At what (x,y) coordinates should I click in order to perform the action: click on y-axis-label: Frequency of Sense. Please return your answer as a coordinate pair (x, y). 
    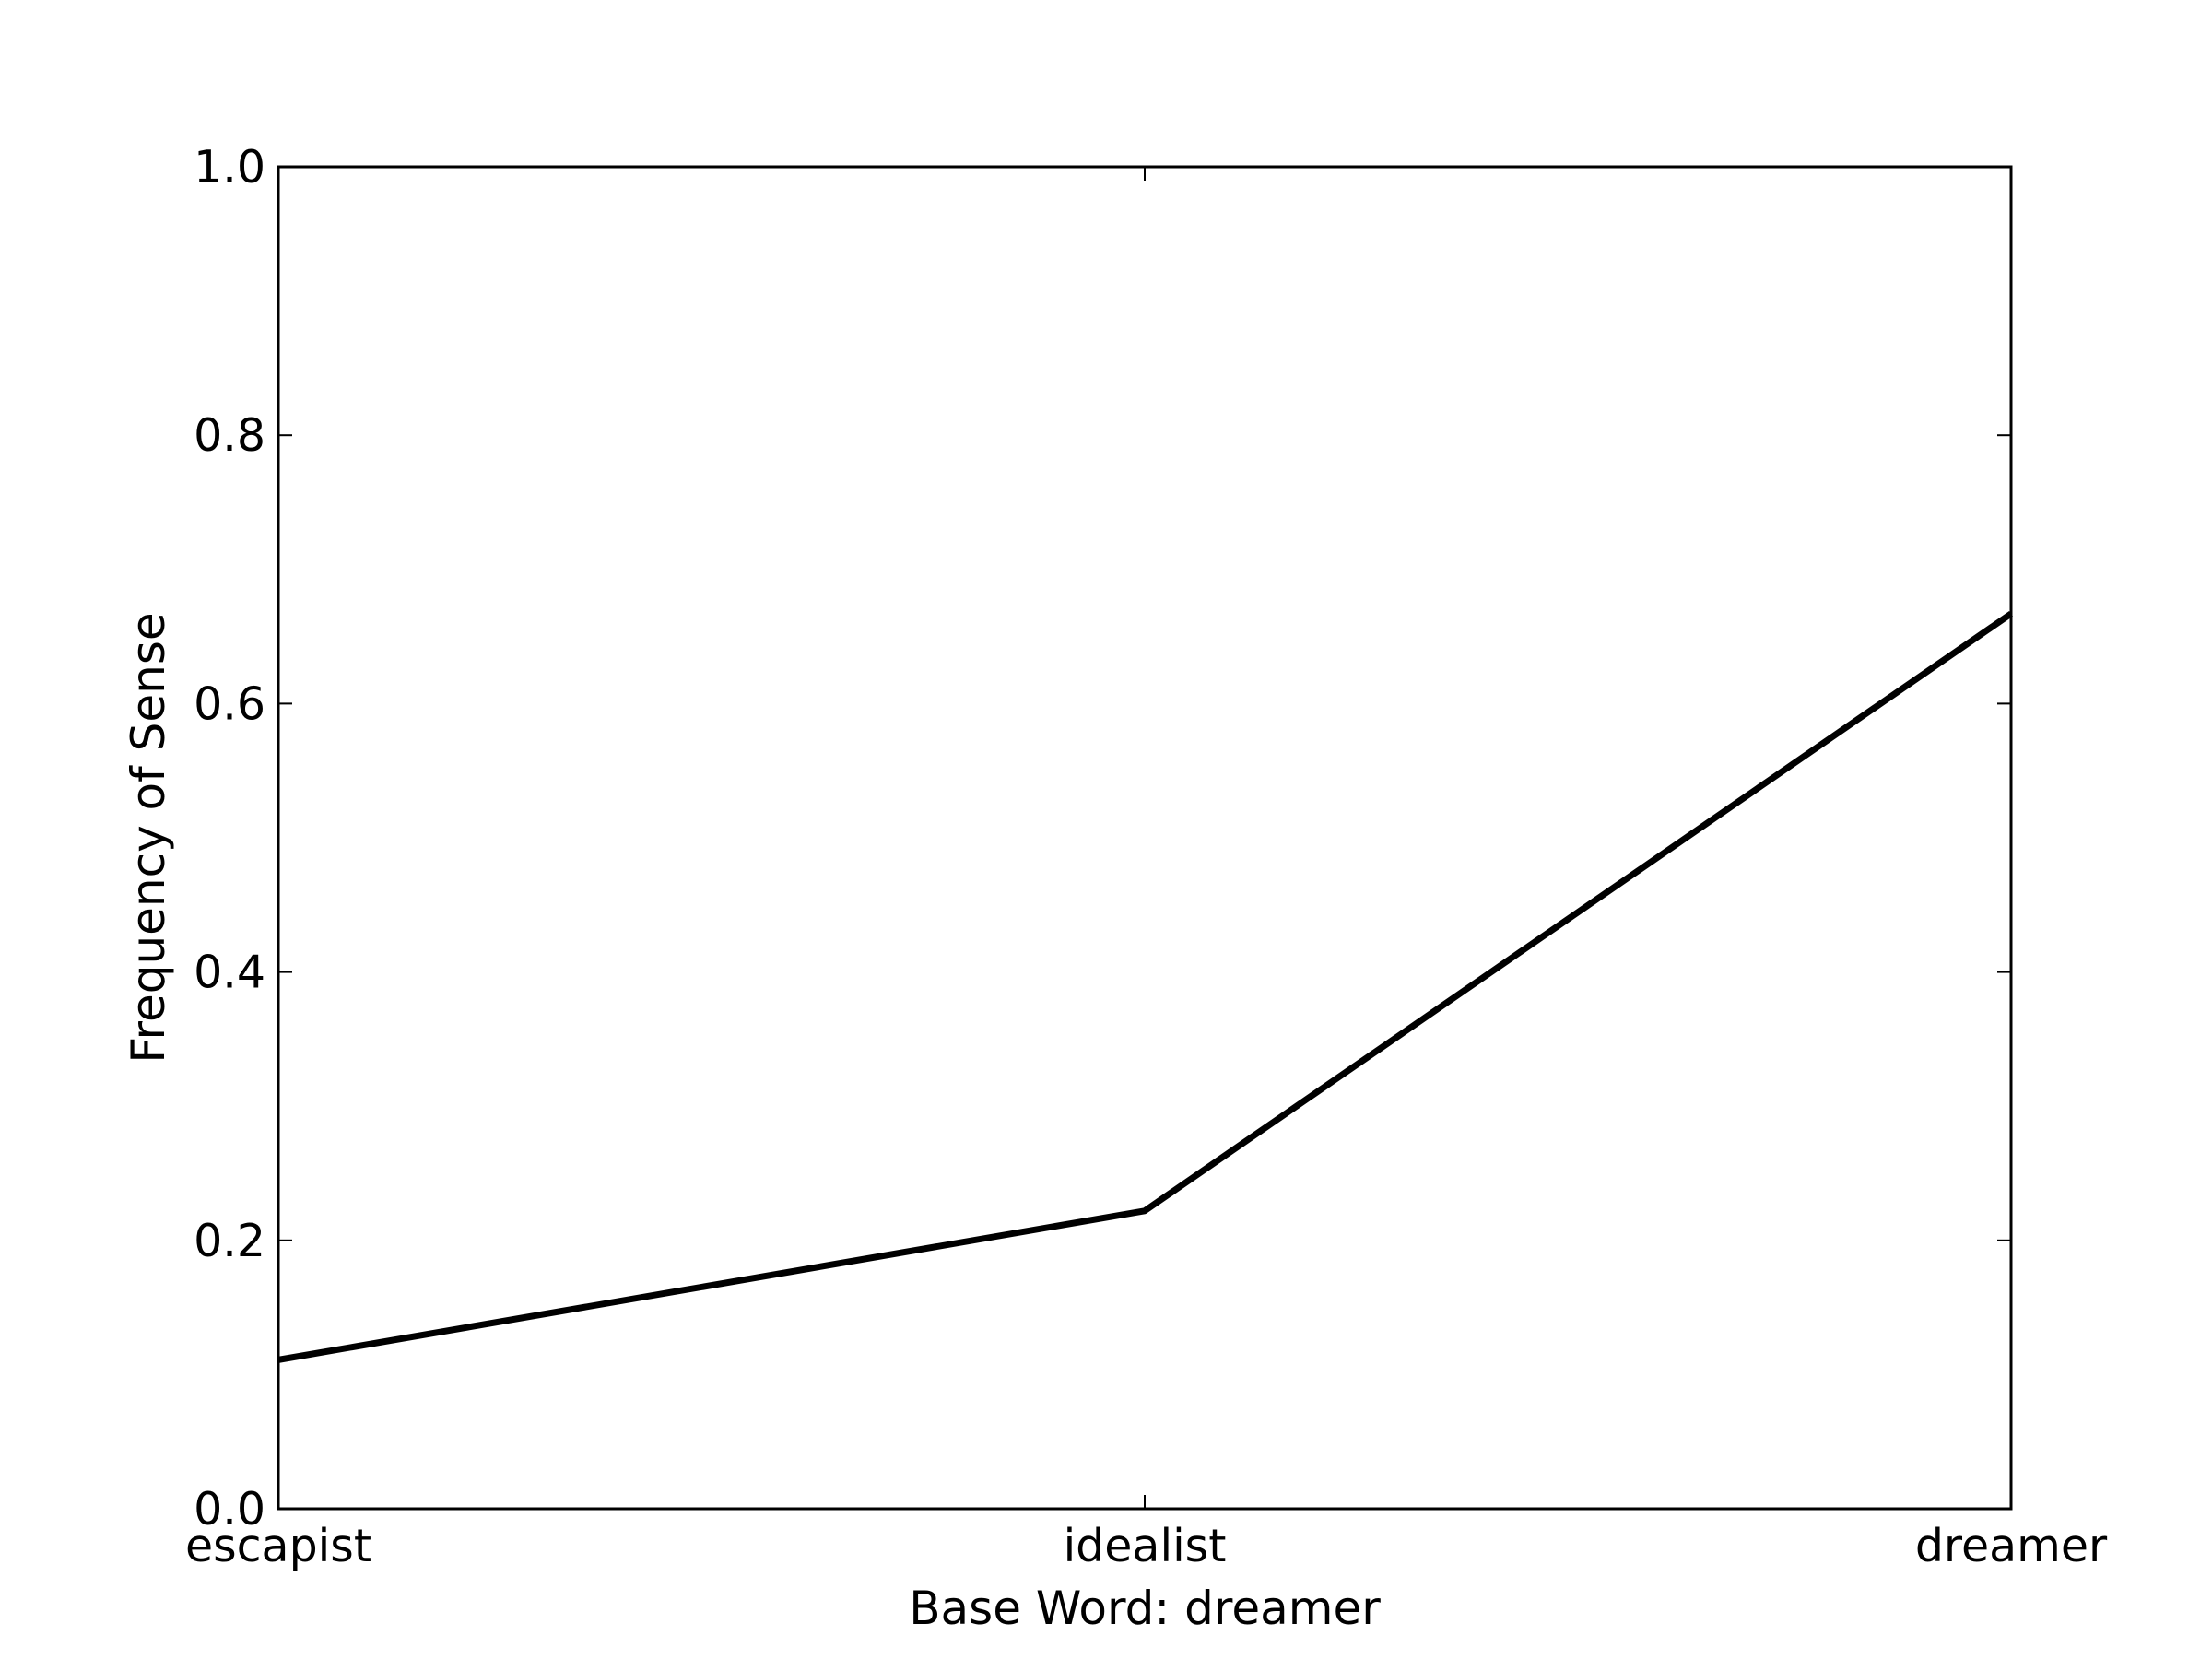
    Looking at the image, I should click on (148, 837).